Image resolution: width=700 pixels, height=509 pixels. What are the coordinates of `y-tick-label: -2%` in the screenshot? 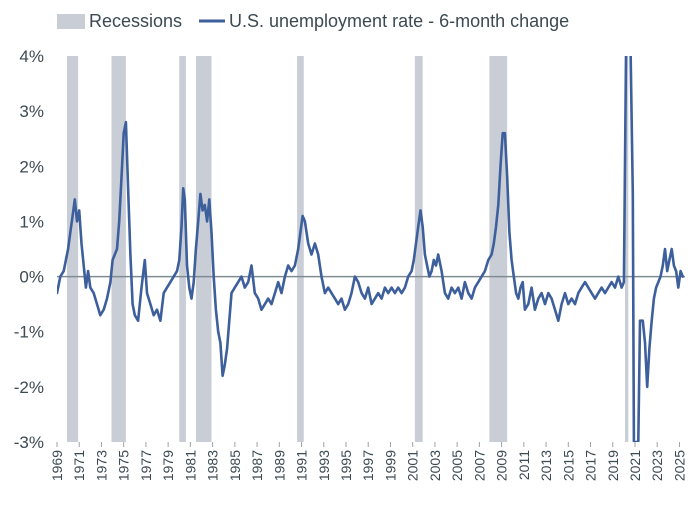 It's located at (29, 387).